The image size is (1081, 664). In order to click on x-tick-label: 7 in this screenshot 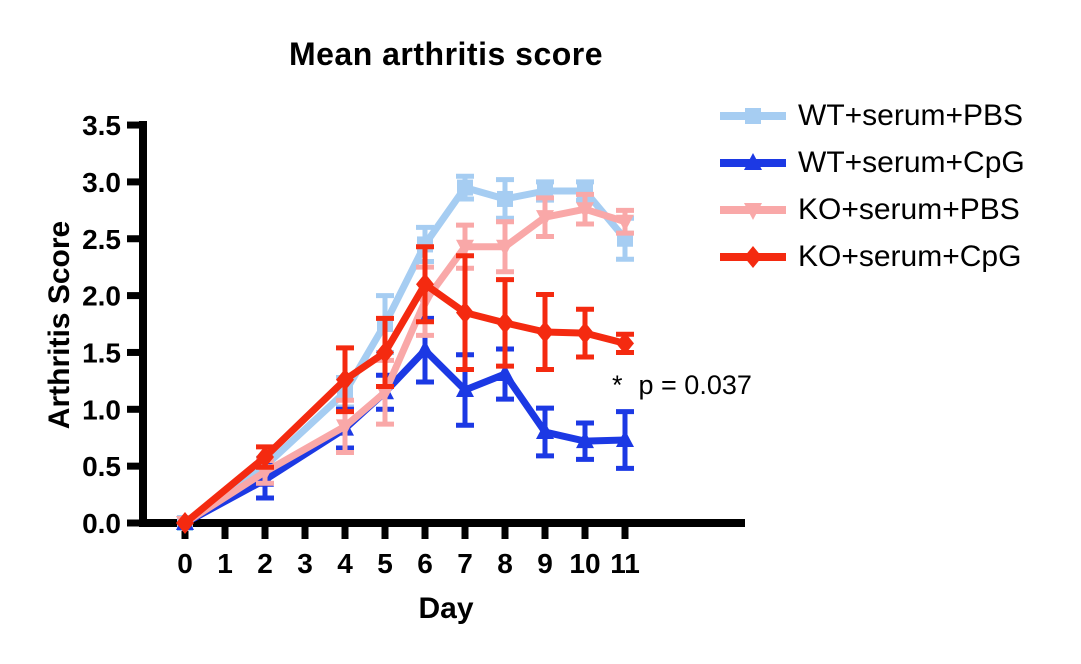, I will do `click(465, 563)`.